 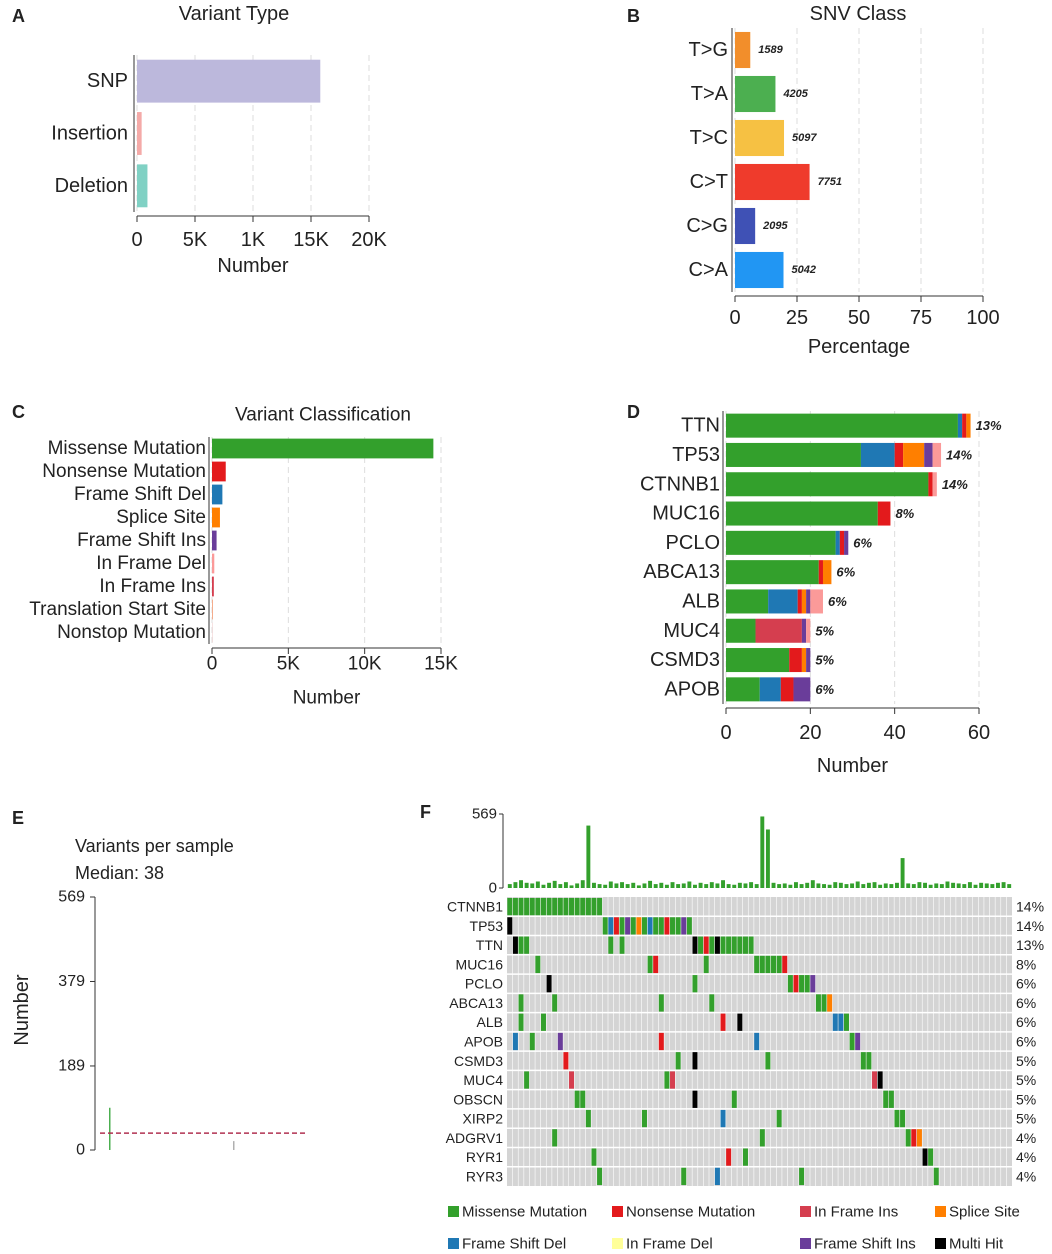 I want to click on y-tick-label: In Frame Ins, so click(x=152, y=586).